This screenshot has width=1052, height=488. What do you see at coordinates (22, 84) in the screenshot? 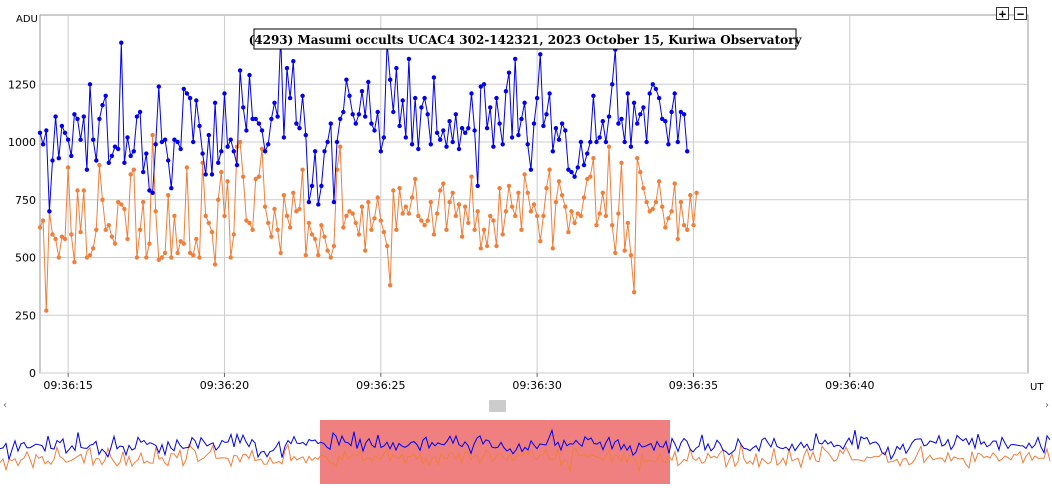
I see `y-tick-label: 1250` at bounding box center [22, 84].